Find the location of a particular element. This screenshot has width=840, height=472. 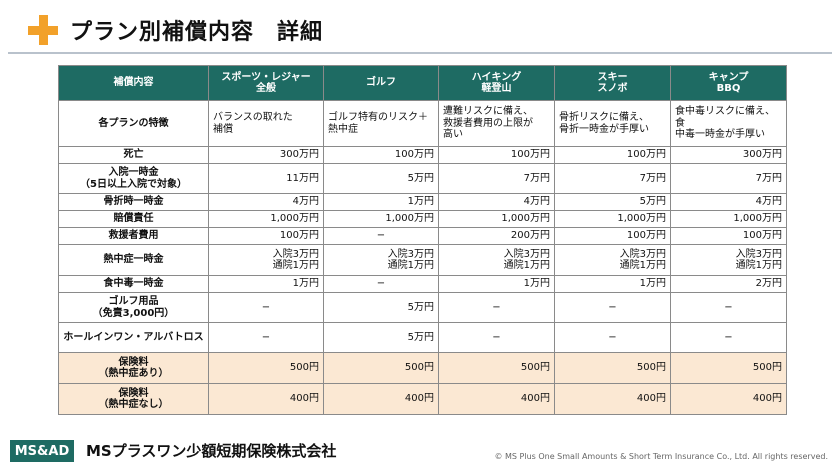

table-row: 入院一時金 （5日以上入院で対象） 11万円 5万円 7万円 7万円 7万円 is located at coordinates (422, 178).